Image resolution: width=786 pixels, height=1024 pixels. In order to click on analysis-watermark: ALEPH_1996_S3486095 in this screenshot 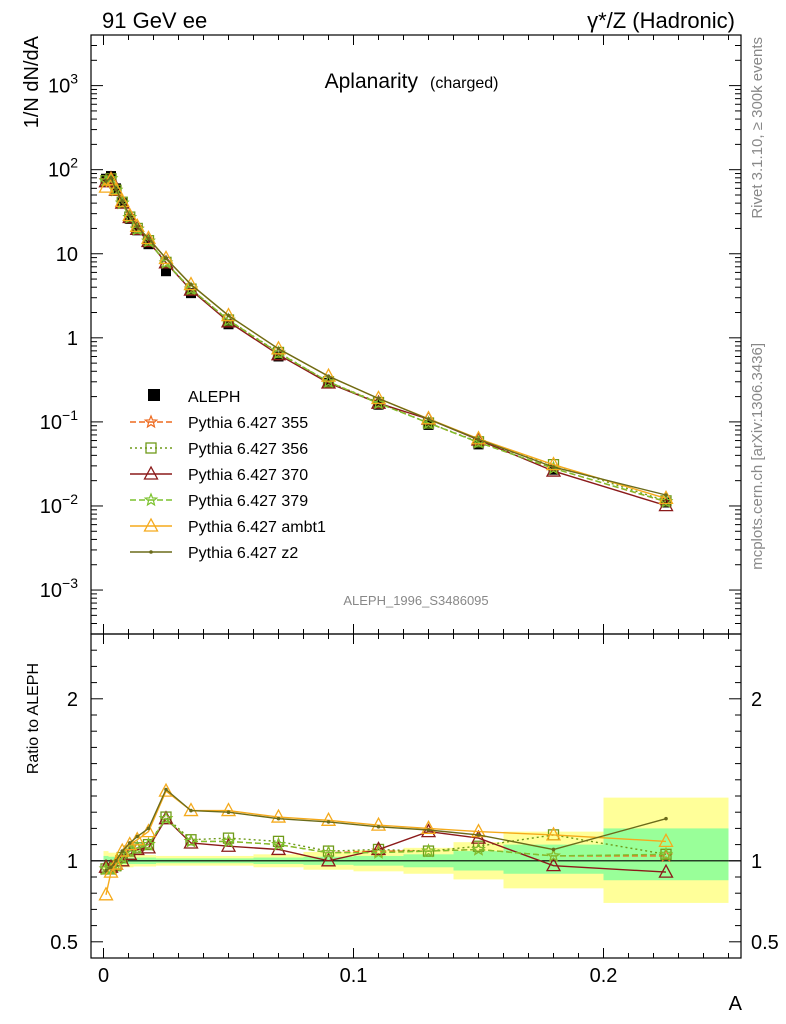, I will do `click(415, 600)`.